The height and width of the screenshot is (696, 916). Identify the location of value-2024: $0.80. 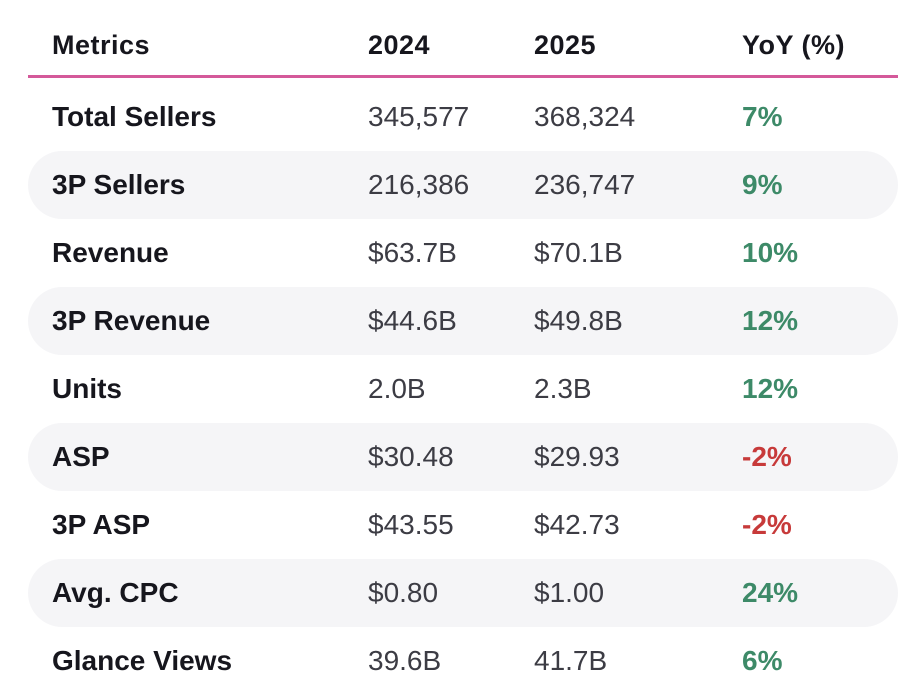
(403, 592).